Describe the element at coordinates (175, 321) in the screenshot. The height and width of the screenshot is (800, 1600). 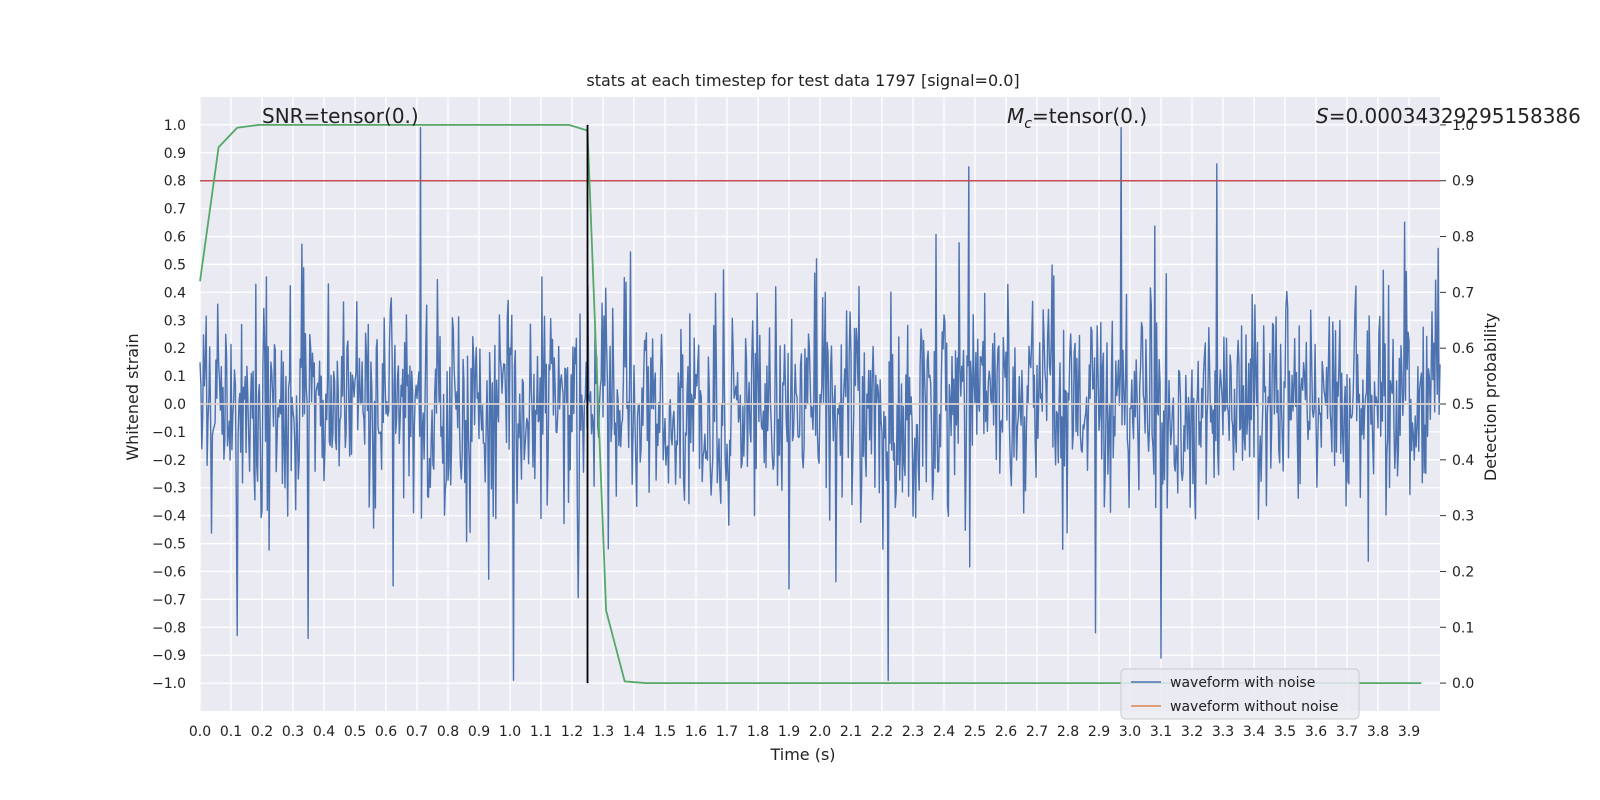
I see `y-tick-label: 0.3` at that location.